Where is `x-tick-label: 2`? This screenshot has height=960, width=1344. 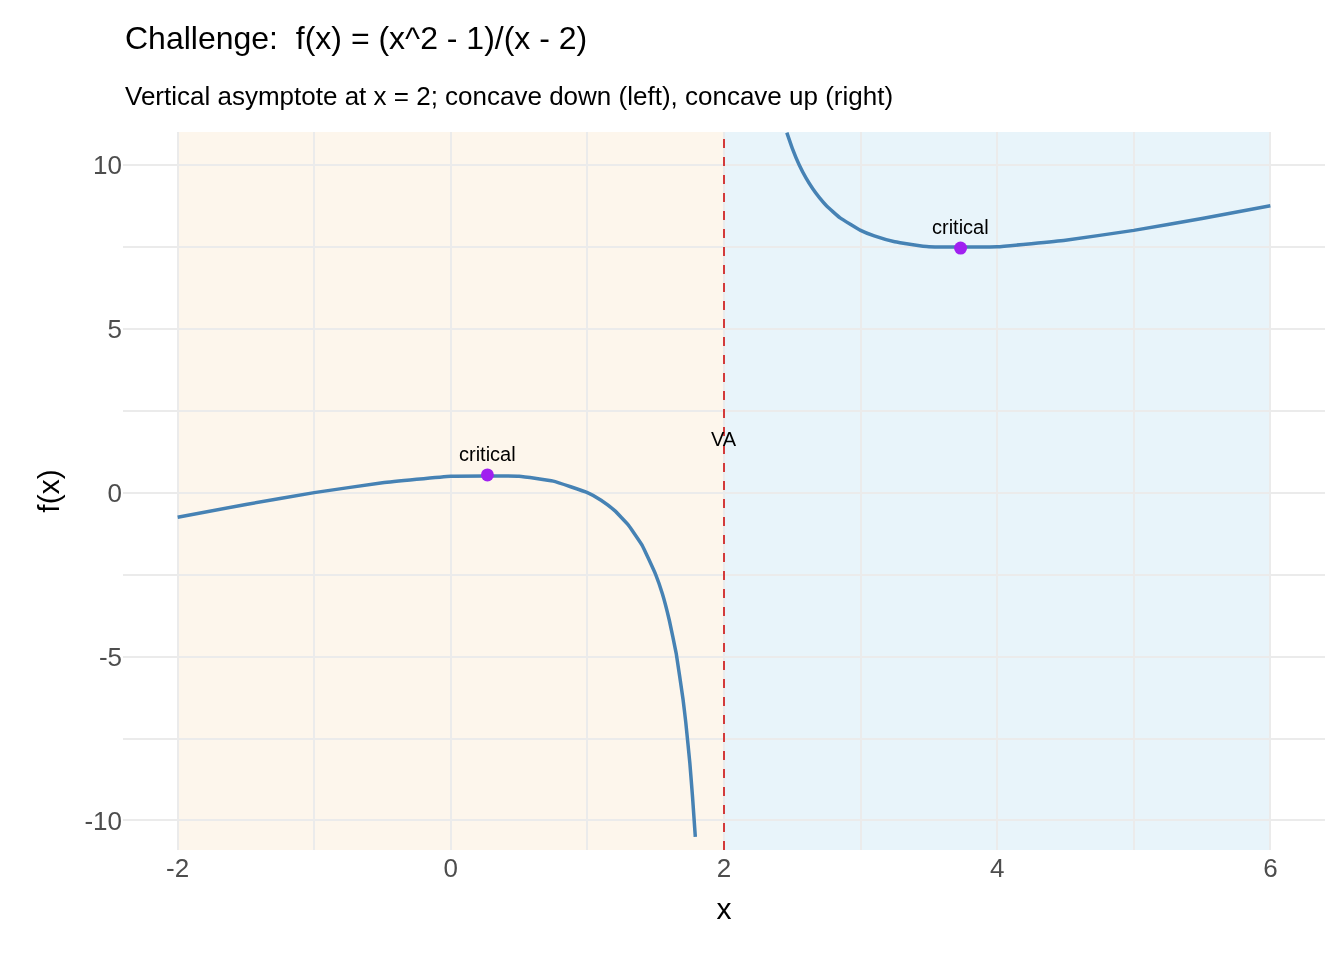
x-tick-label: 2 is located at coordinates (724, 868).